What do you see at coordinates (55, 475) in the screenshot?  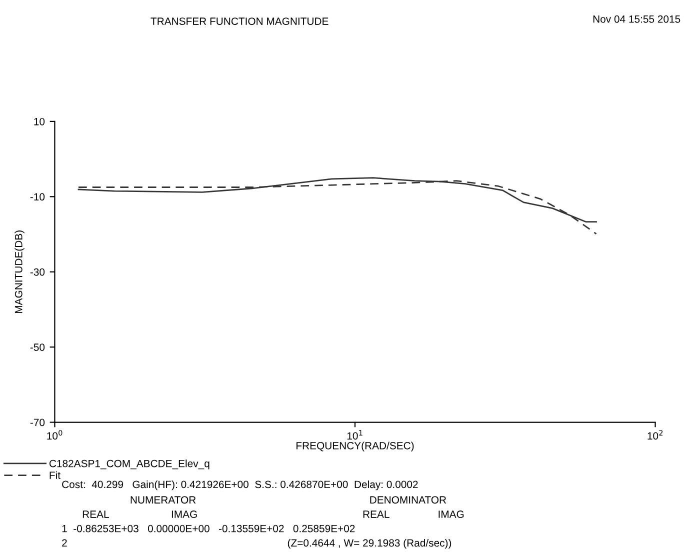 I see `legend-label: Fit` at bounding box center [55, 475].